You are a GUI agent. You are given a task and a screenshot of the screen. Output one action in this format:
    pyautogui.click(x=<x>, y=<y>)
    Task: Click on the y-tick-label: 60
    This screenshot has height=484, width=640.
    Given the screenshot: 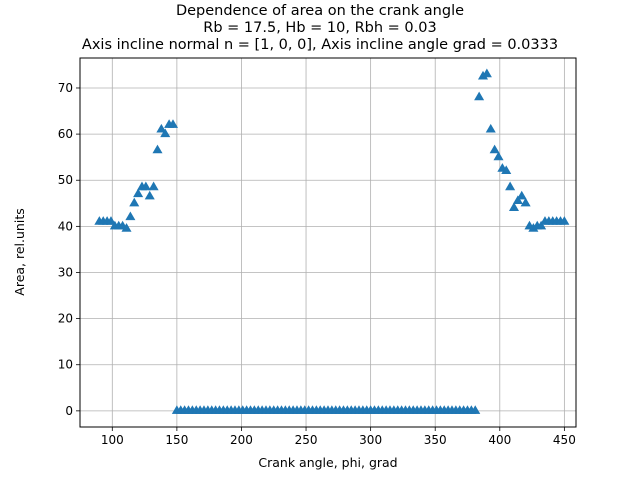 What is the action you would take?
    pyautogui.click(x=65, y=134)
    